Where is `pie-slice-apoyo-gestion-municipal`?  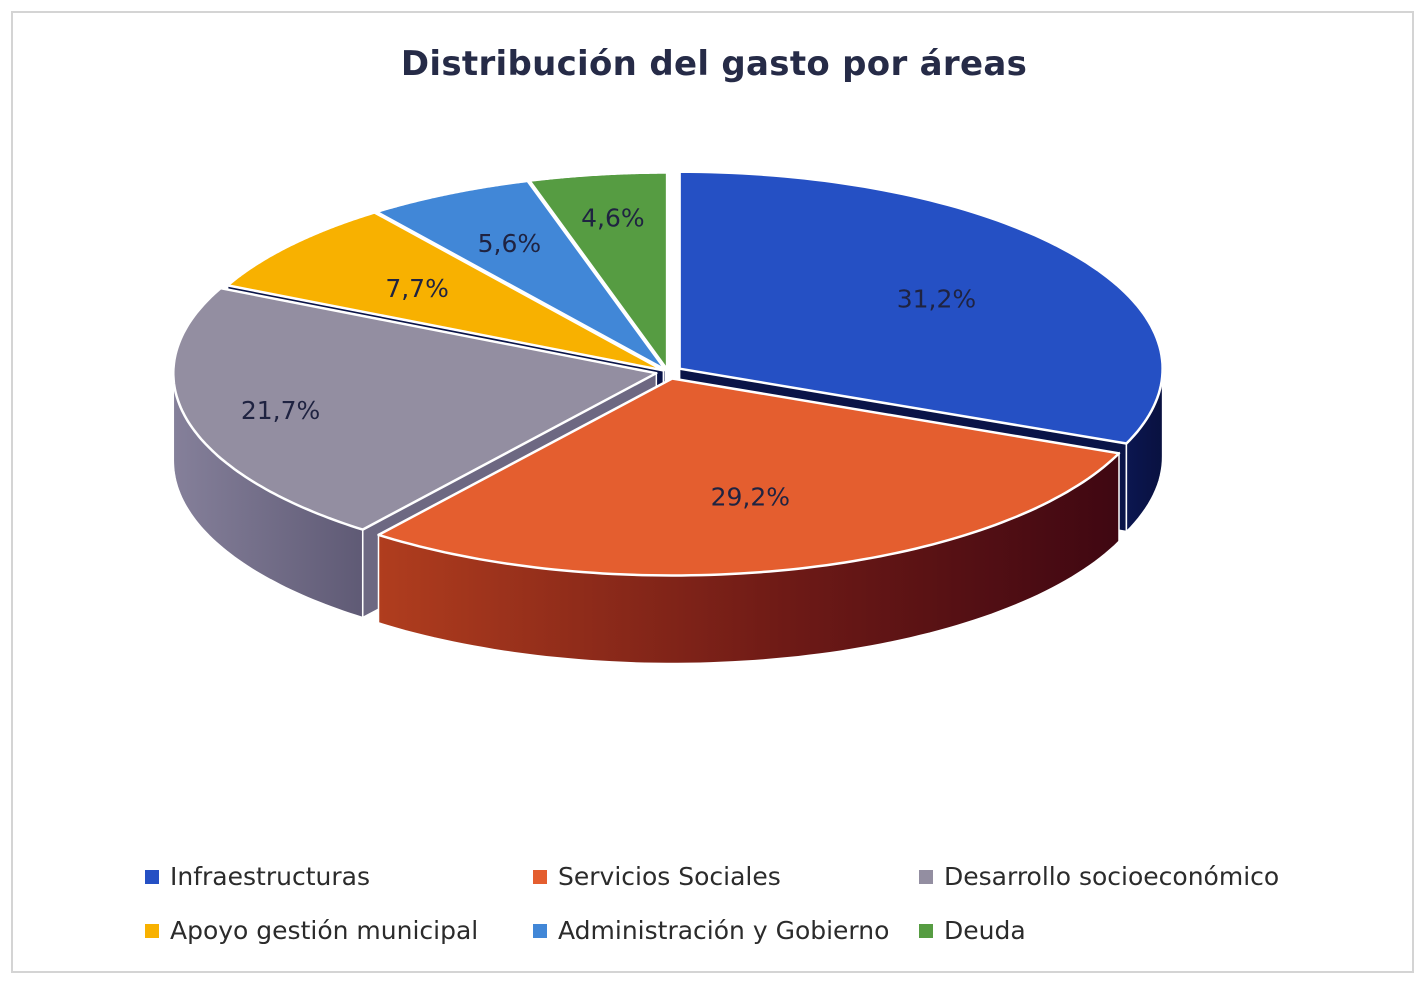
pie-slice-apoyo-gestion-municipal is located at coordinates (445, 291).